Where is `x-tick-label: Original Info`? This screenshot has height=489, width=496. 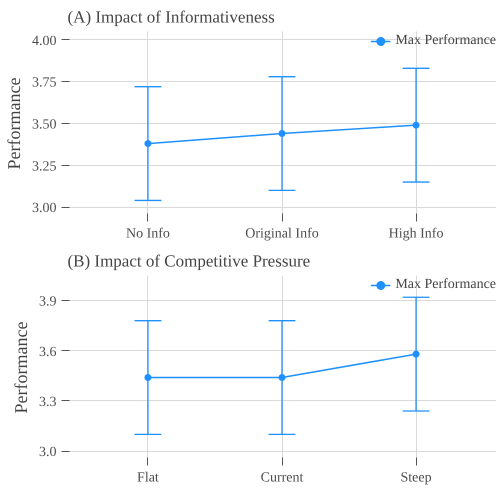 x-tick-label: Original Info is located at coordinates (282, 234).